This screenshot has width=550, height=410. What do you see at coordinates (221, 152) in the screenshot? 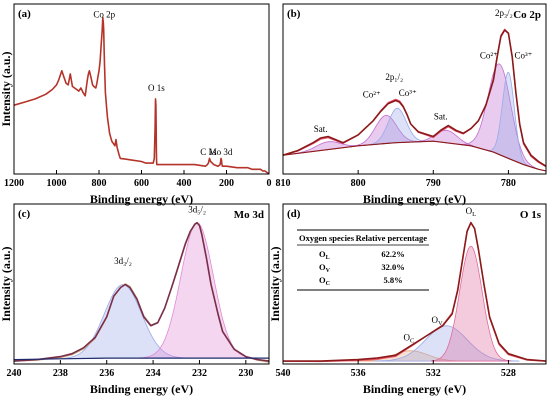
I see `peak-annotation-a-3: Mo 3d` at bounding box center [221, 152].